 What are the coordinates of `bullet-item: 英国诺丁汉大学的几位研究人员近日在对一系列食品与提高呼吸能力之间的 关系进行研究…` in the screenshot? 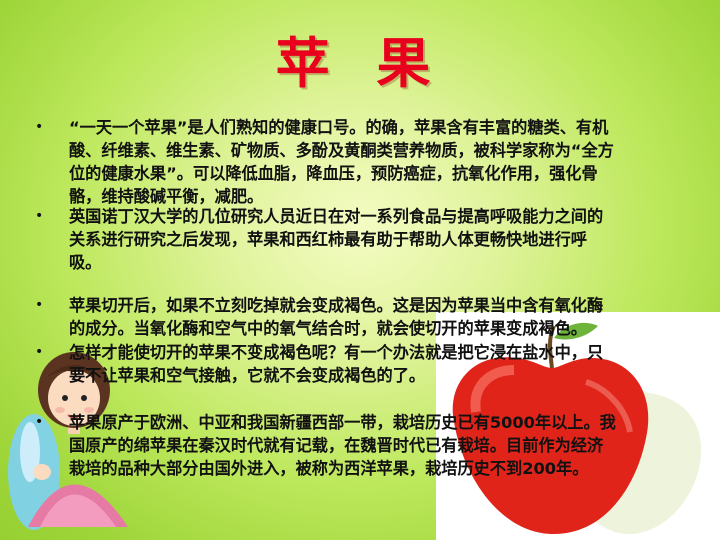 It's located at (356, 239).